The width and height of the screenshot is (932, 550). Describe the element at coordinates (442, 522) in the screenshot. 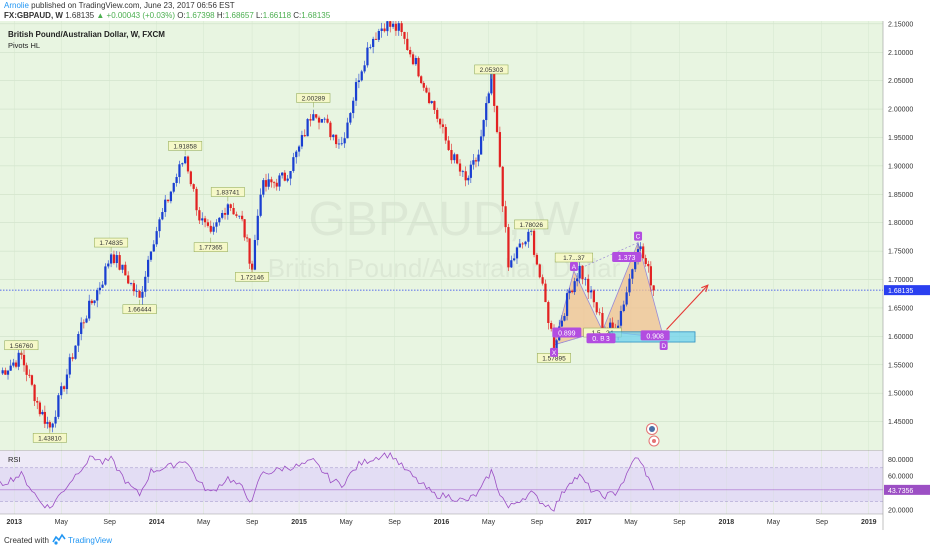

I see `x-tick-label: 2016` at that location.